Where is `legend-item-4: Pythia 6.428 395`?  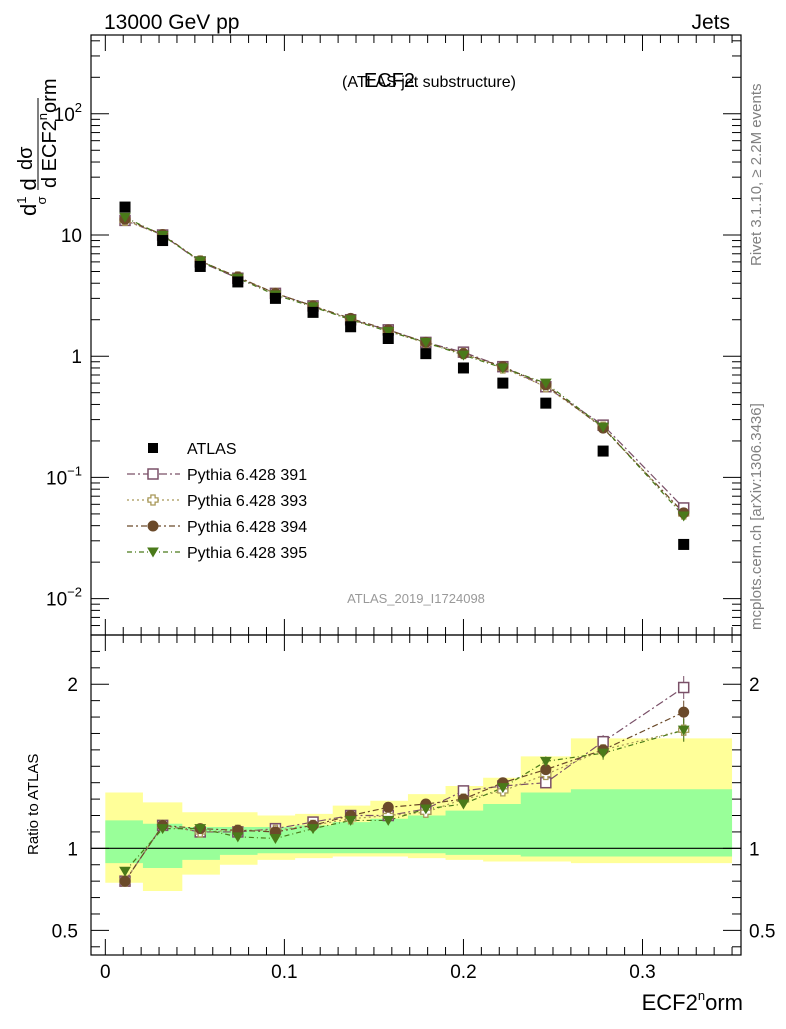
legend-item-4: Pythia 6.428 395 is located at coordinates (217, 553).